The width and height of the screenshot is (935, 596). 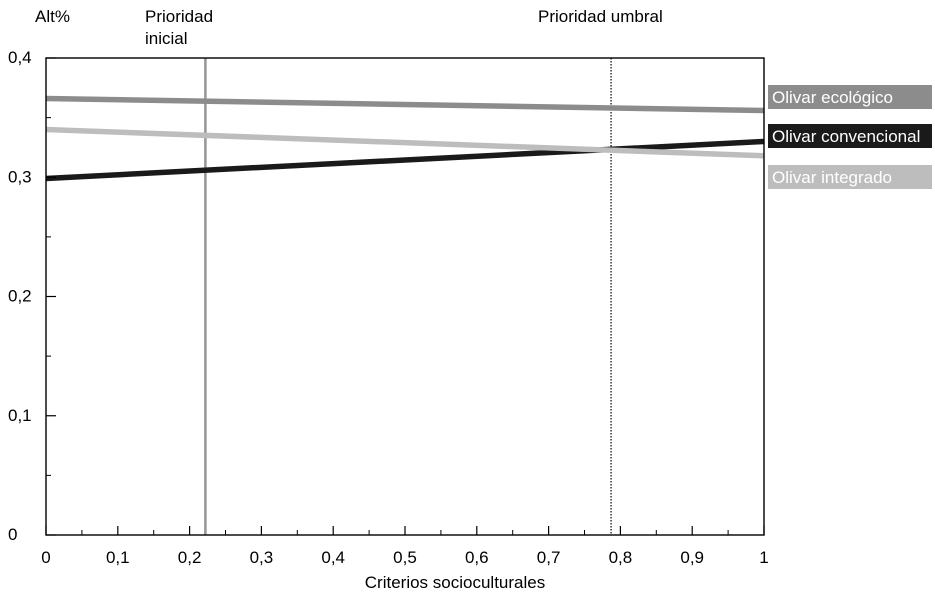 I want to click on x-tick-label: 0,6, so click(x=477, y=557).